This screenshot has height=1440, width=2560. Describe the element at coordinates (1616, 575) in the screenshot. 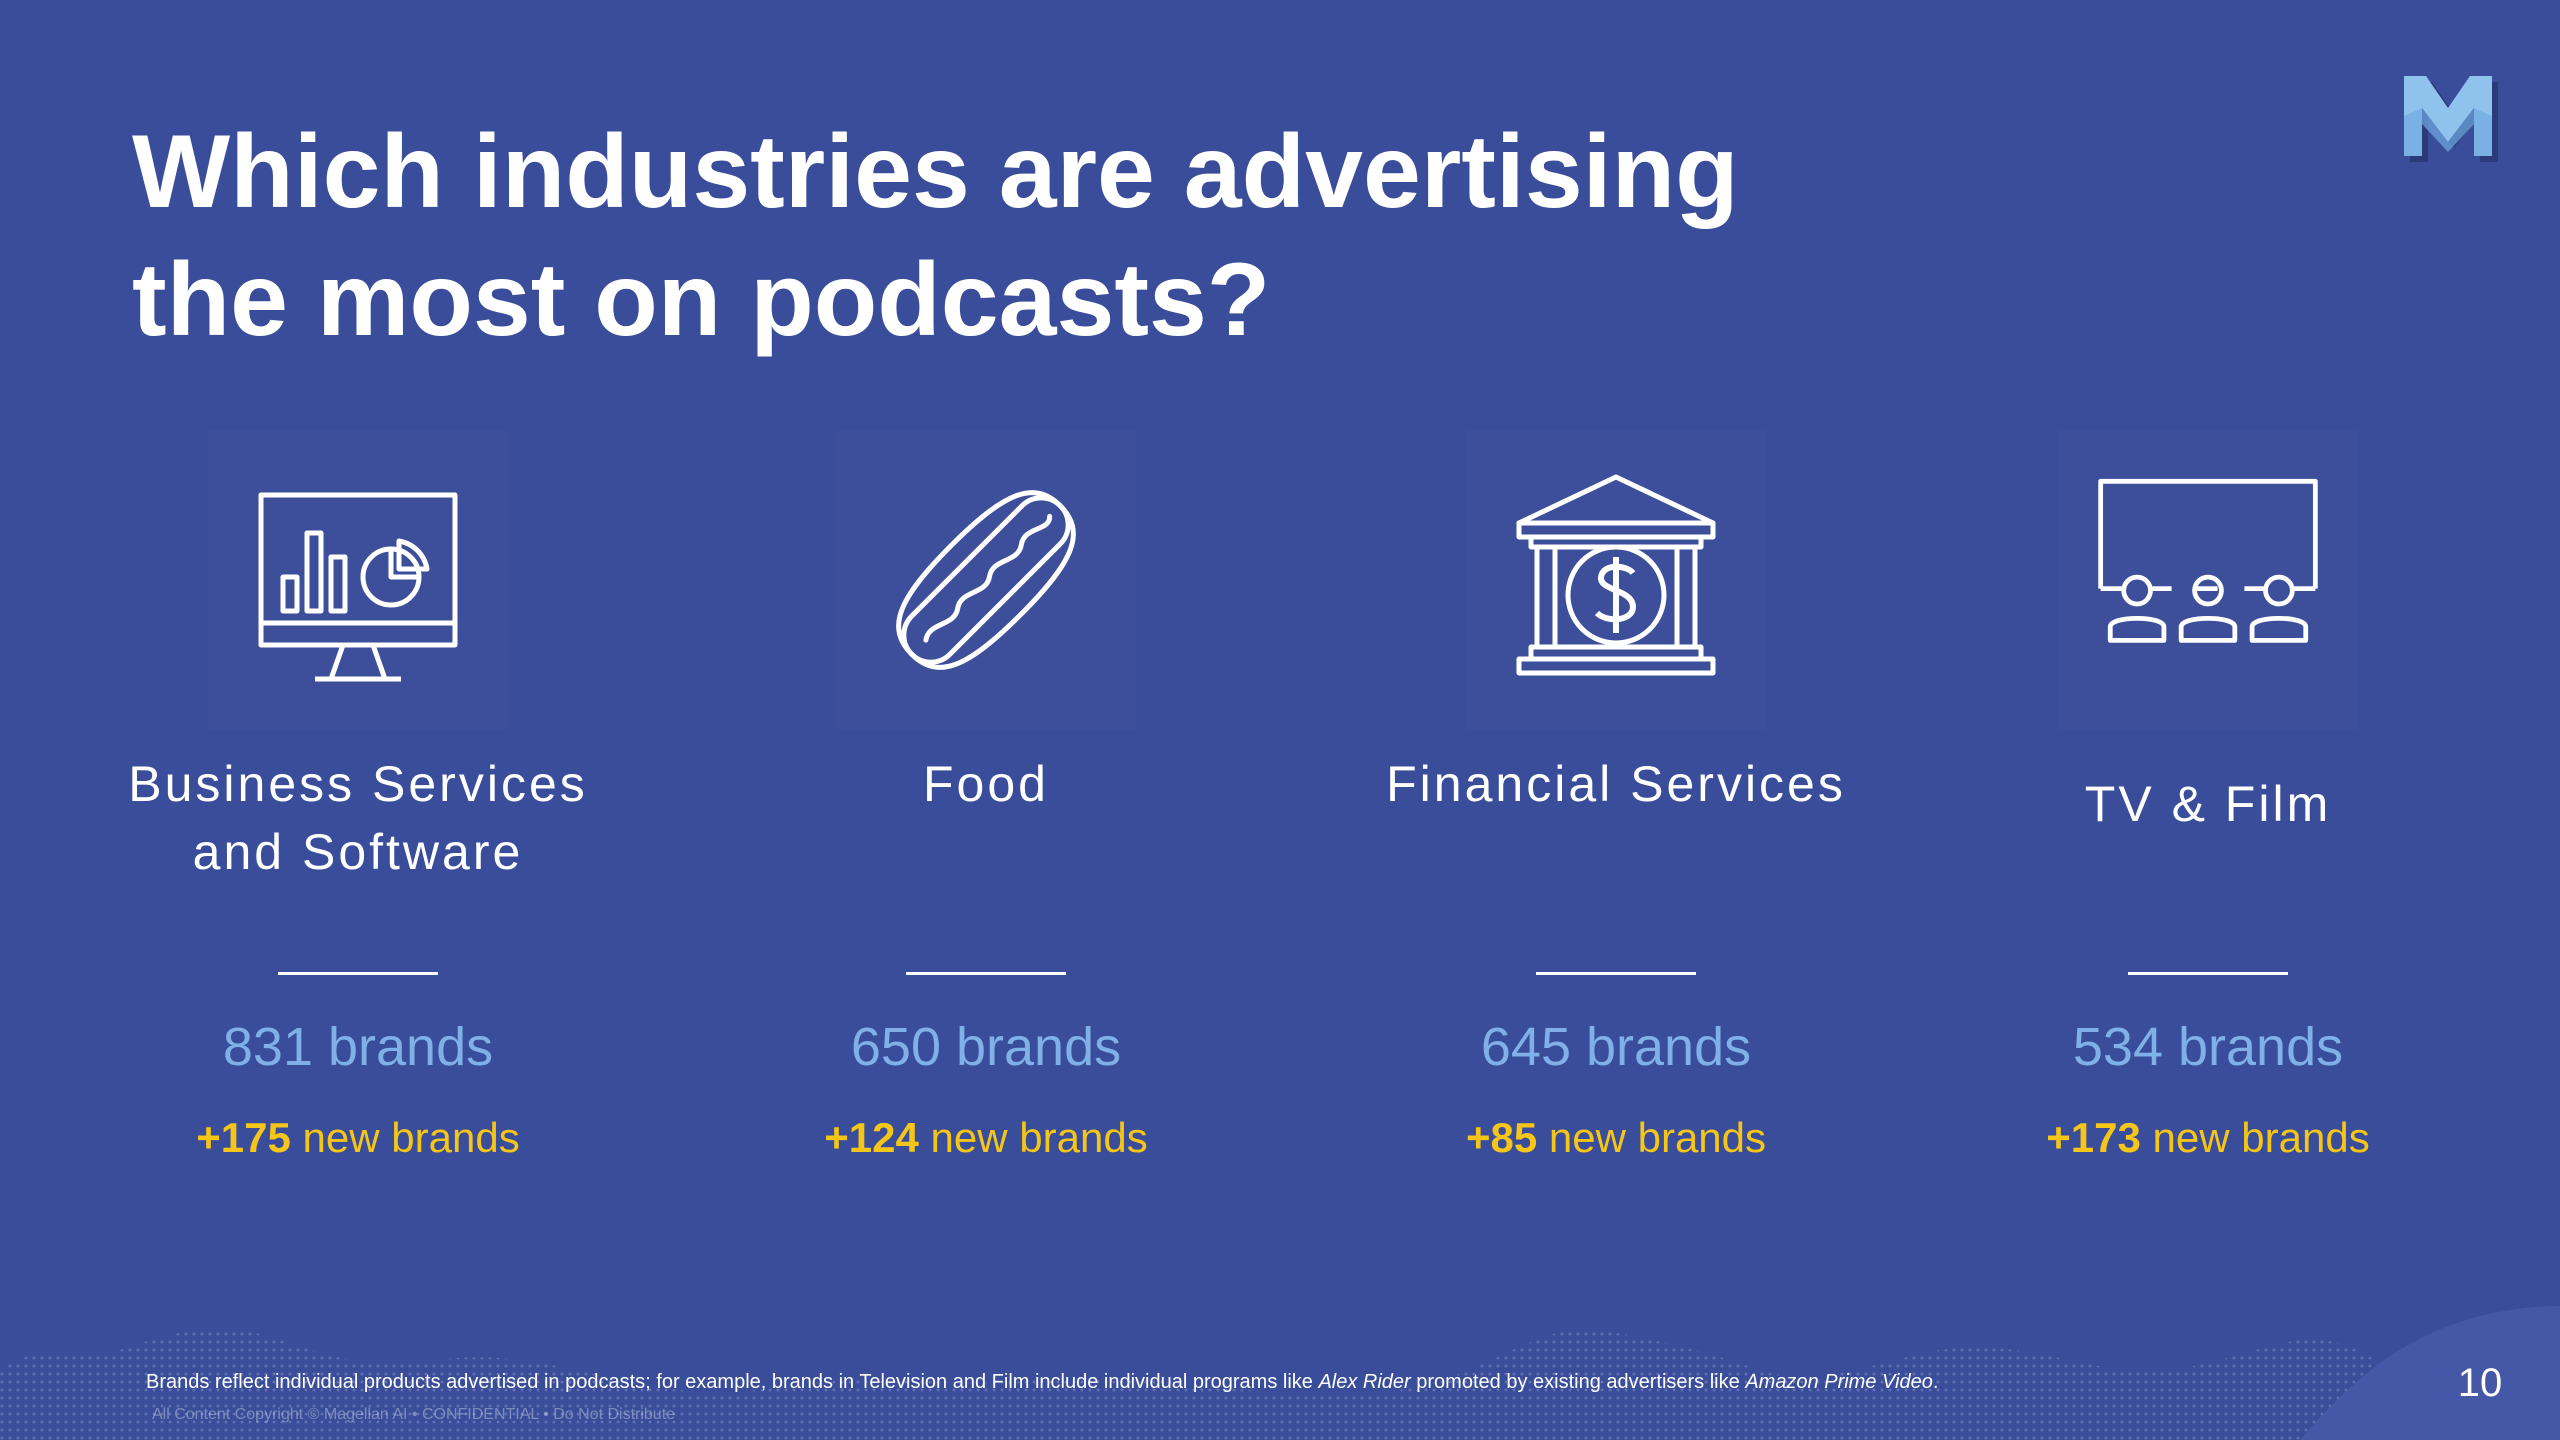

I see `bank-icon` at that location.